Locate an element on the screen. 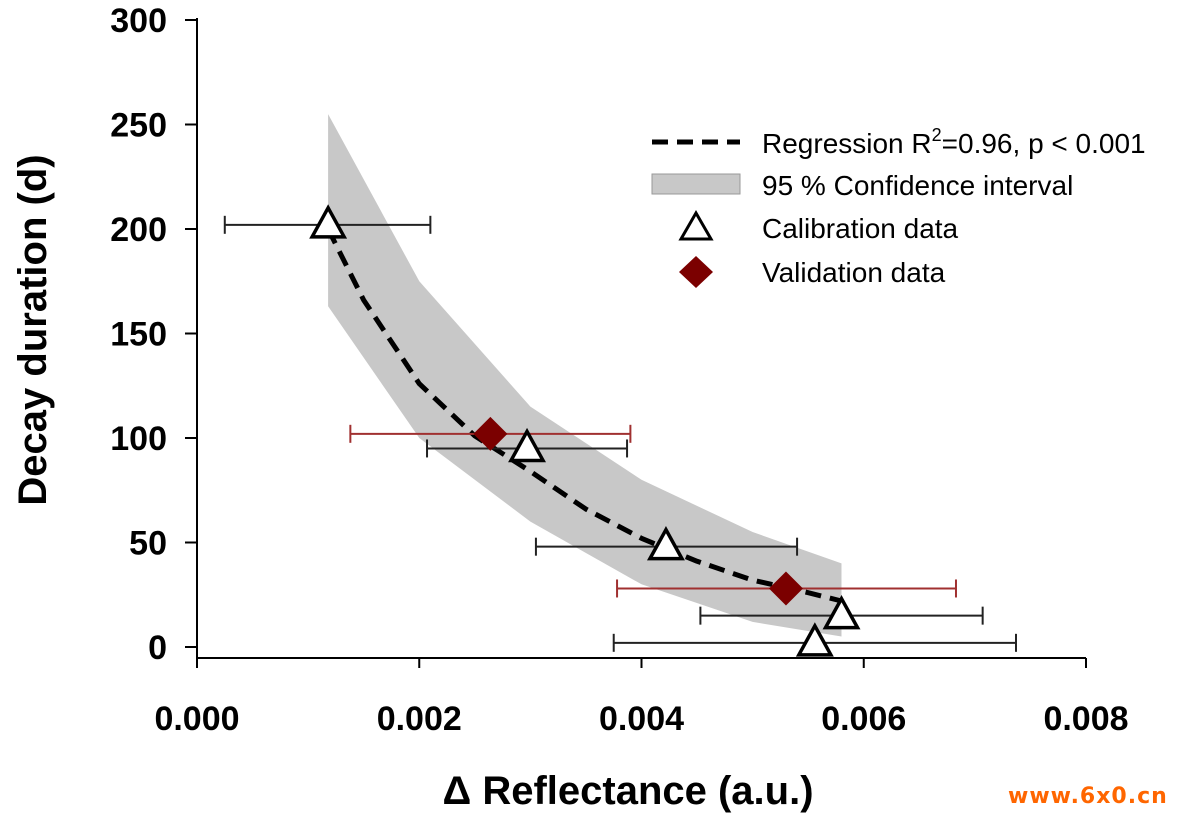 This screenshot has width=1184, height=820. legend-validation-swatch is located at coordinates (696, 272).